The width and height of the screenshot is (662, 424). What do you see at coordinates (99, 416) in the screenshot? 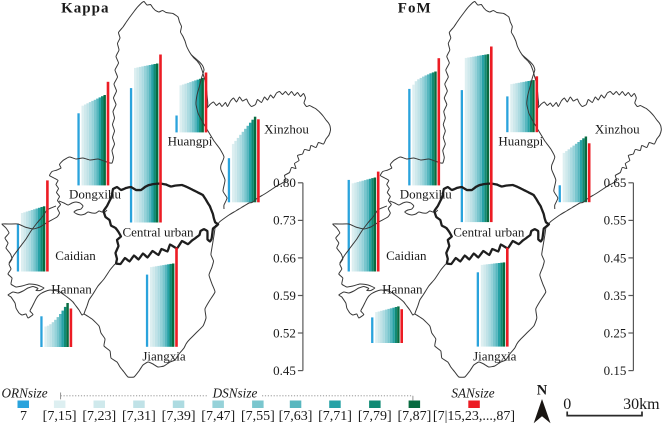
I see `svg-text: [7,23]` at bounding box center [99, 416].